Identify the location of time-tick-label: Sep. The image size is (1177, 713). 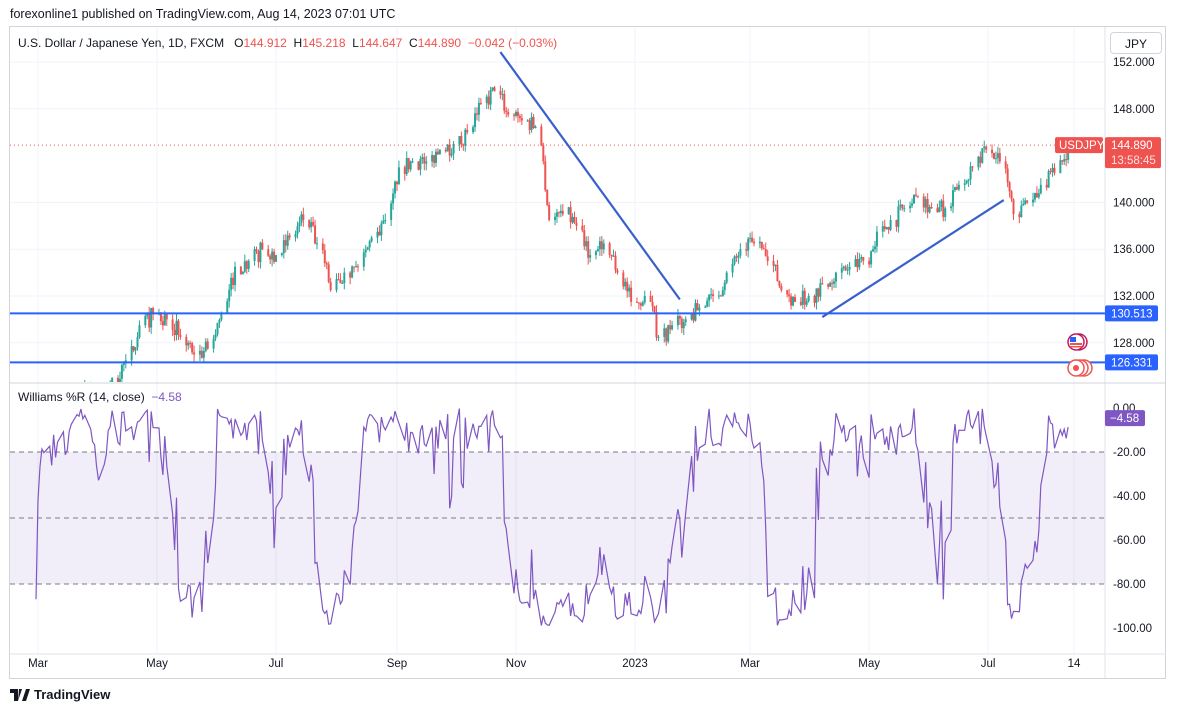
(397, 664).